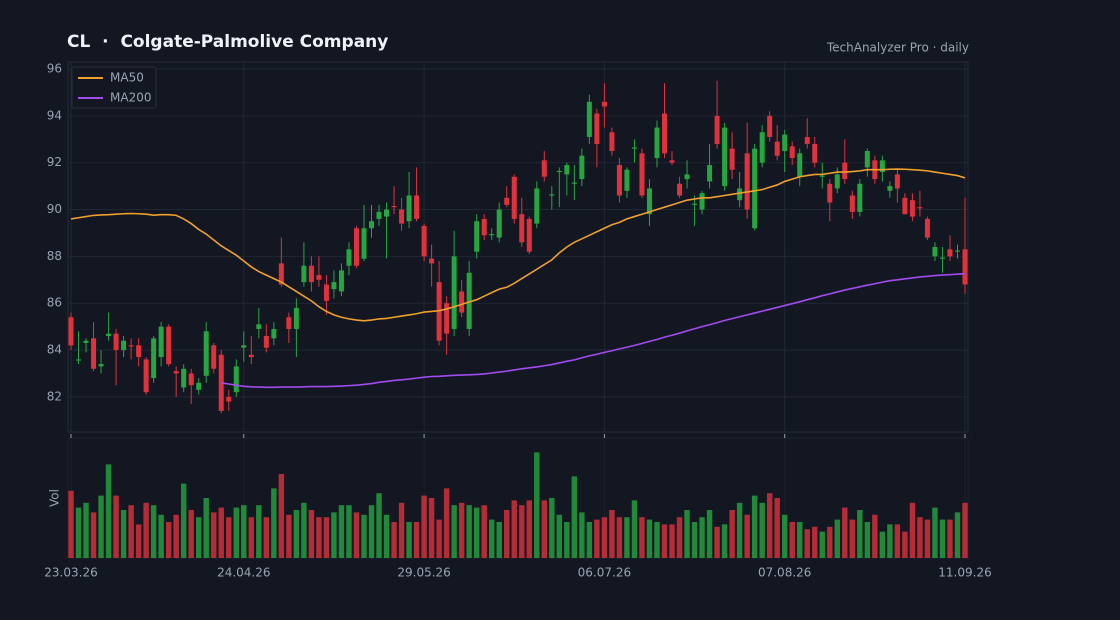 The height and width of the screenshot is (620, 1120). What do you see at coordinates (54, 396) in the screenshot?
I see `y-tick-label: 82` at bounding box center [54, 396].